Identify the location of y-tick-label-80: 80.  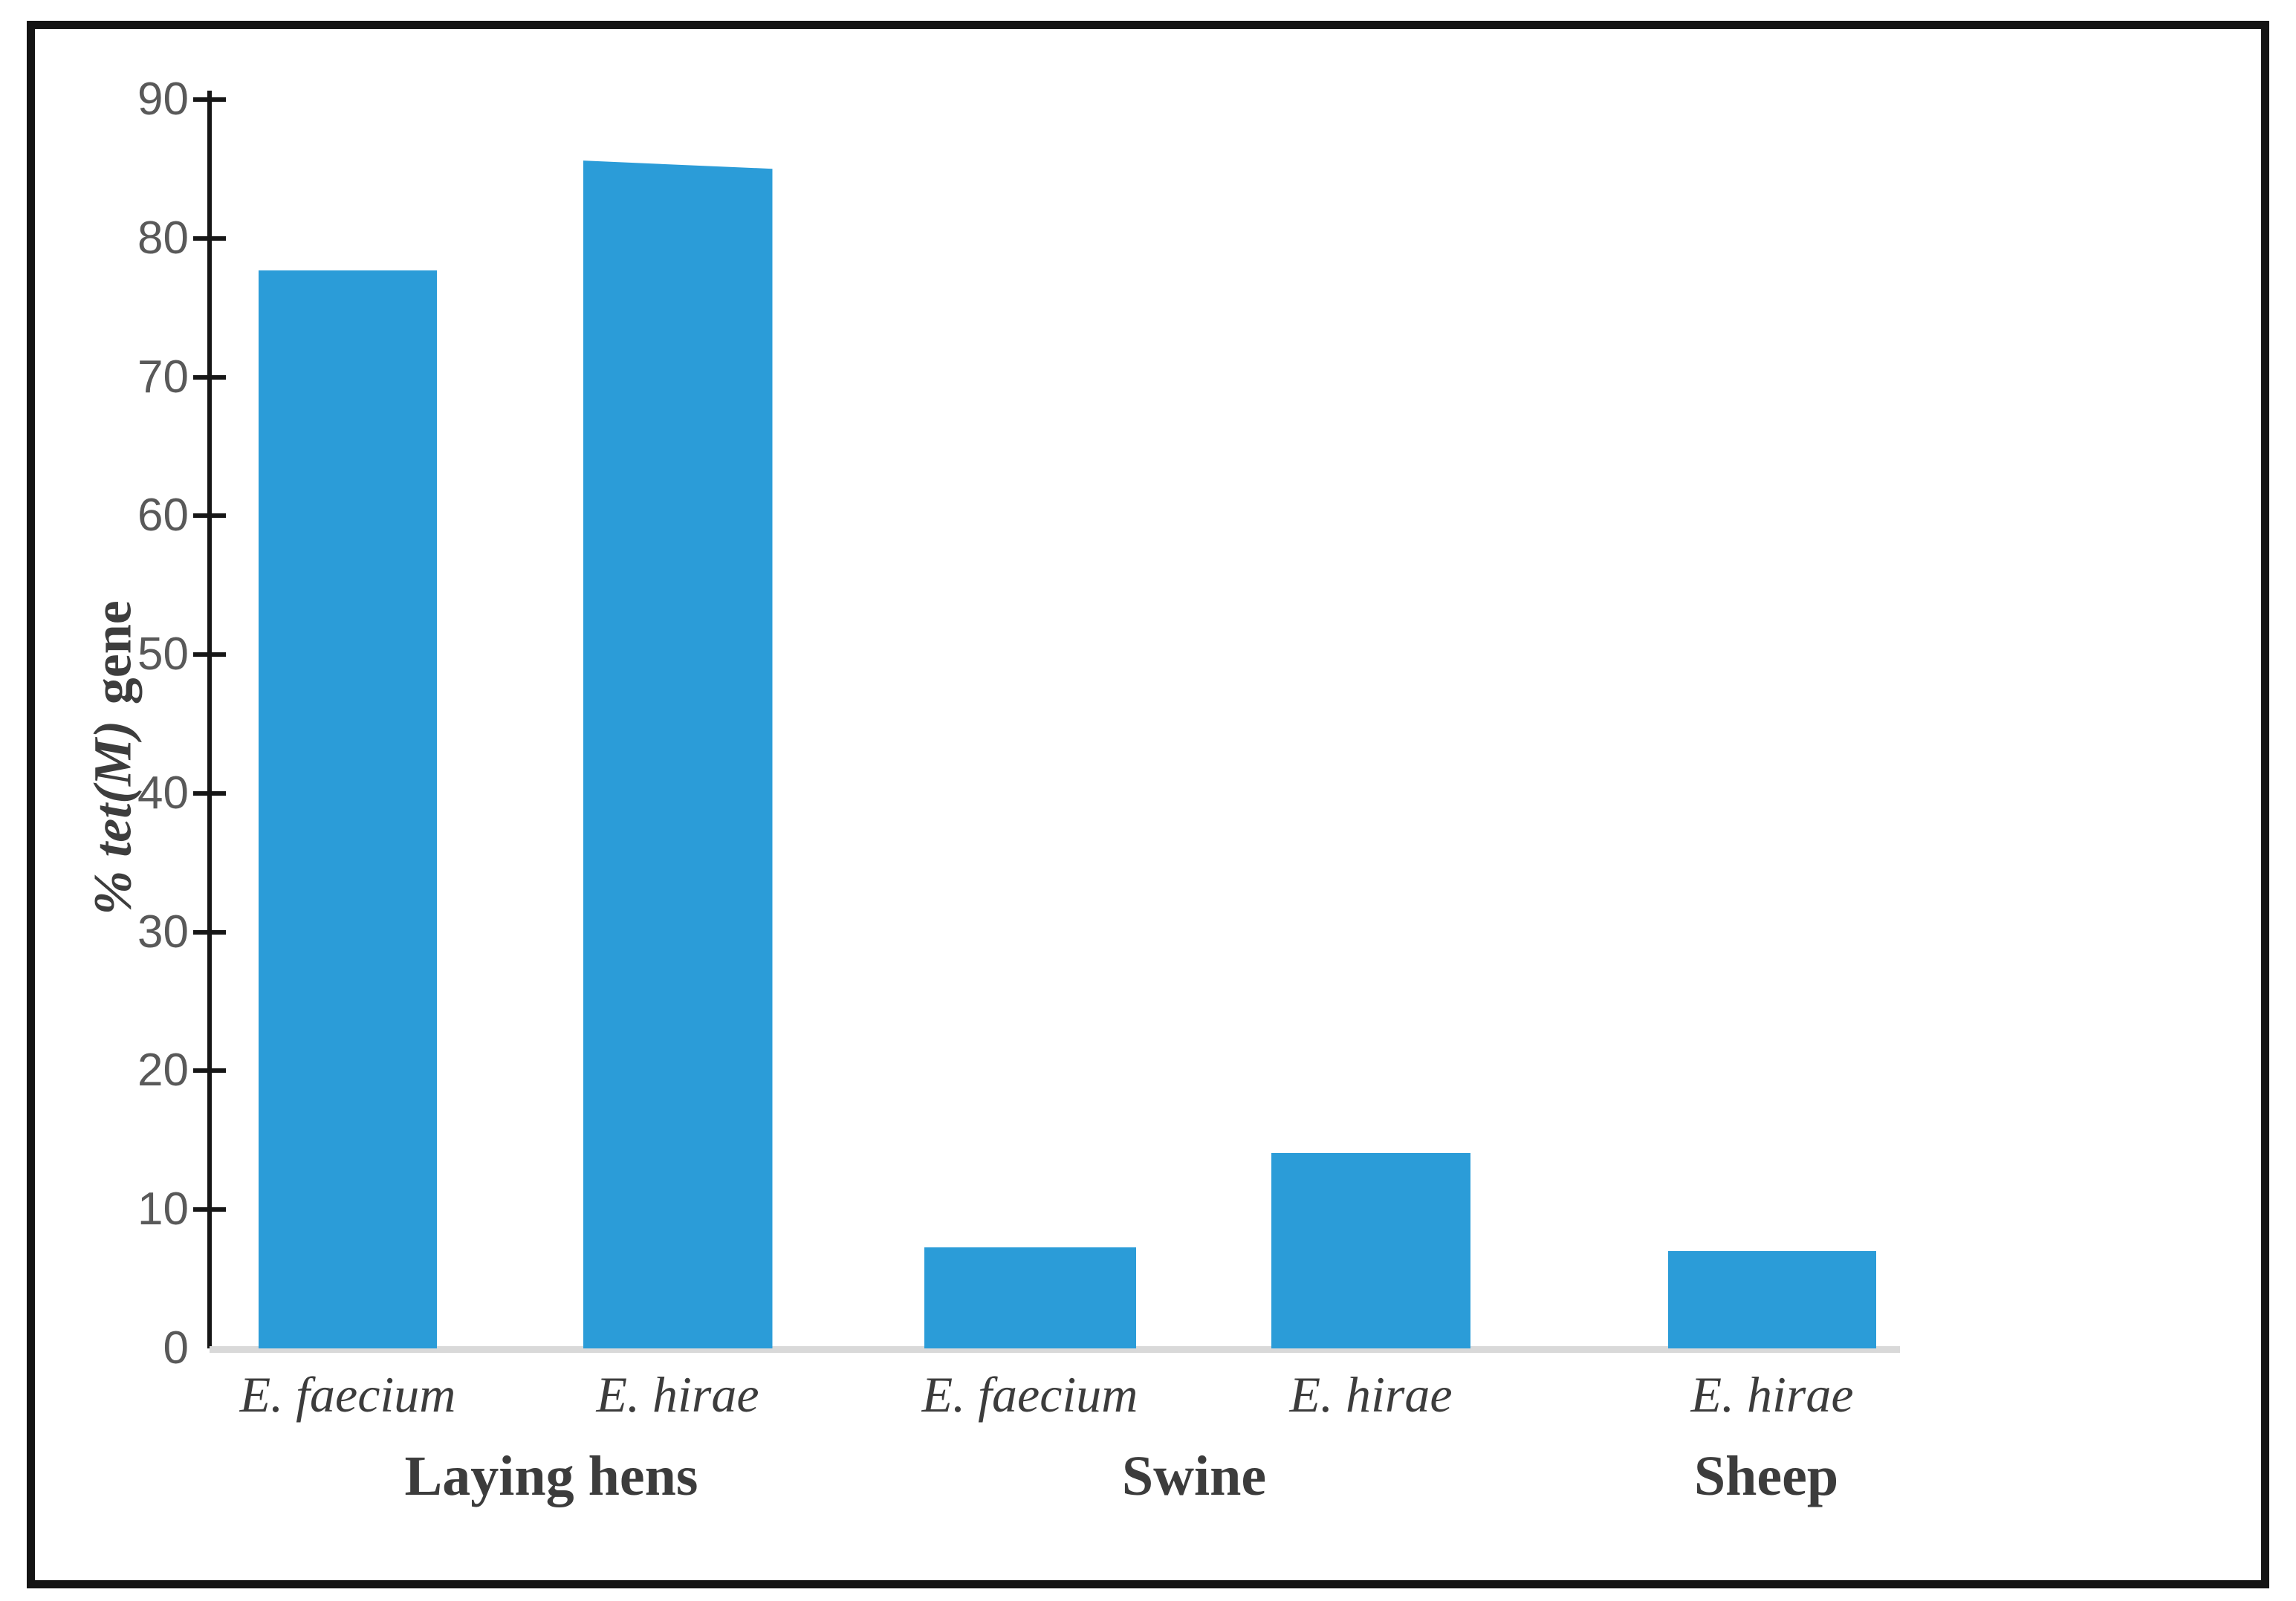
(163, 238).